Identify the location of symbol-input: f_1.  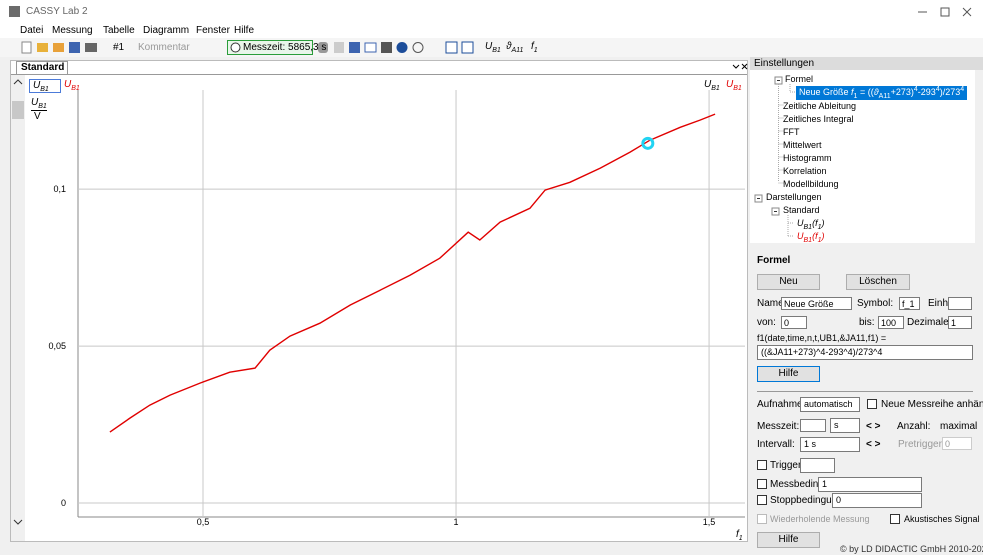
(909, 303).